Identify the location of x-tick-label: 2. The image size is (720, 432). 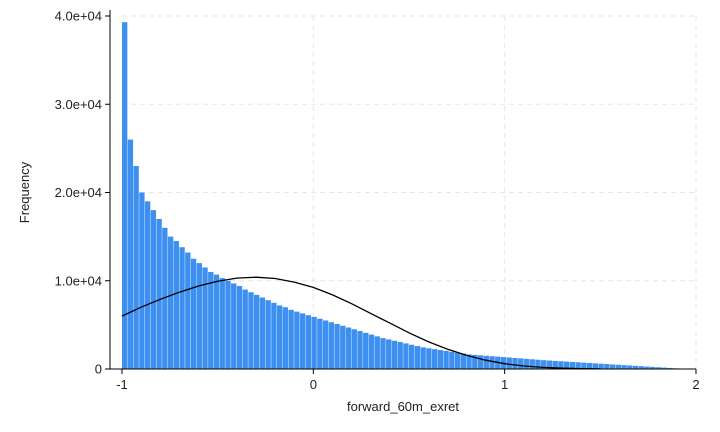
(695, 384).